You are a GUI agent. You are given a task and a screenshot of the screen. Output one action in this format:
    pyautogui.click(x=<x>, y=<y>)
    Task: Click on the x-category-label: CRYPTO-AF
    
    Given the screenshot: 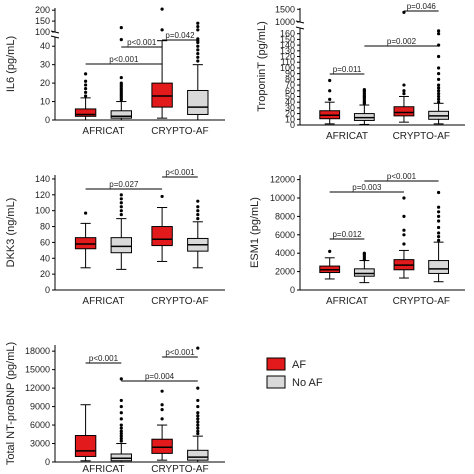 What is the action you would take?
    pyautogui.click(x=179, y=301)
    